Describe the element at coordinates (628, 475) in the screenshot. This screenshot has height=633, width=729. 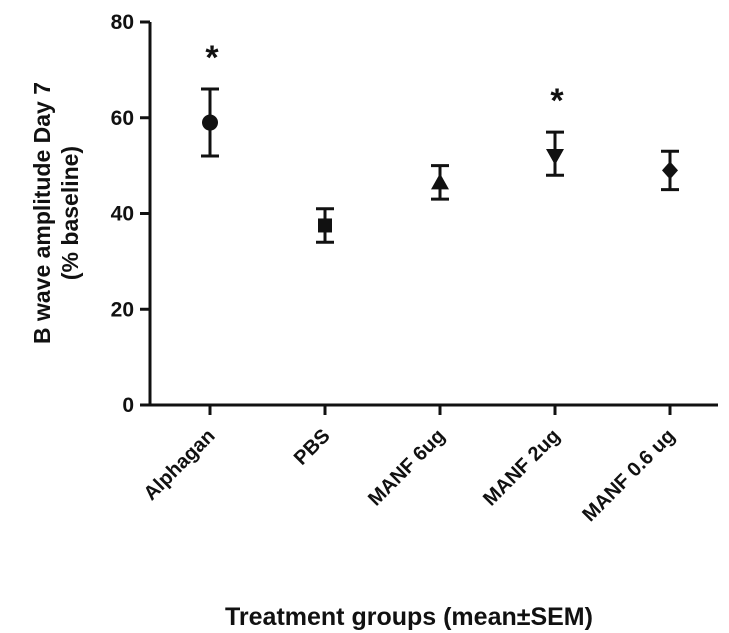
I see `x-tick-label: MANF 0.6 ug` at that location.